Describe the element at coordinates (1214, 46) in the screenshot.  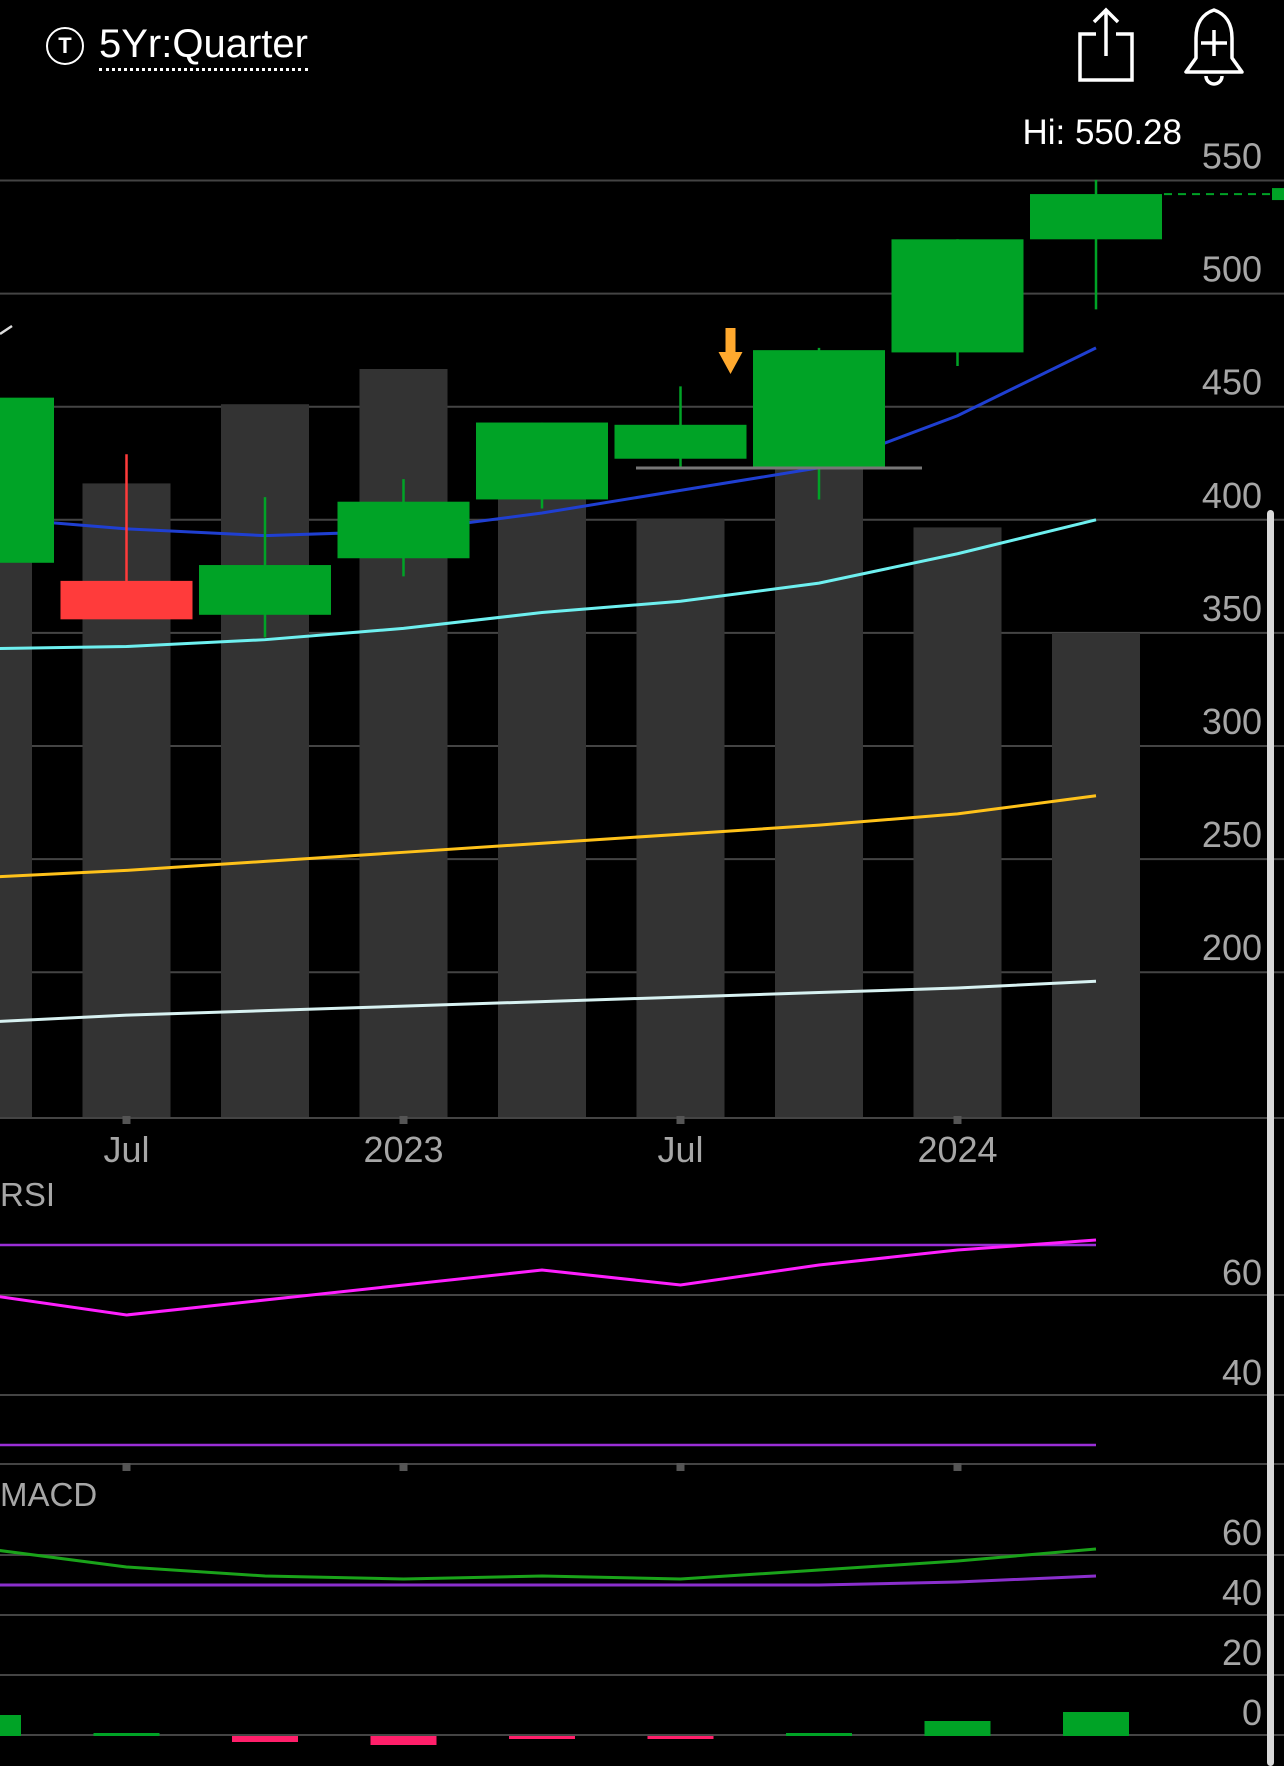
I see `add-alert-bell-icon` at that location.